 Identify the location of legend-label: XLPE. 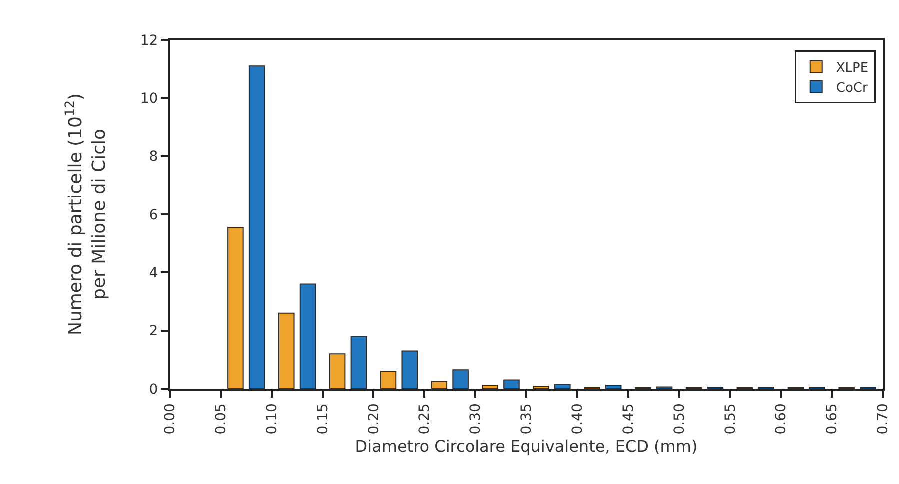
(852, 68).